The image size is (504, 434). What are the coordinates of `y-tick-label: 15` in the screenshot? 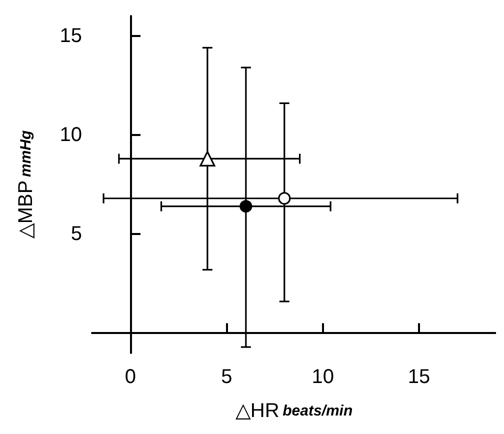 It's located at (71, 35).